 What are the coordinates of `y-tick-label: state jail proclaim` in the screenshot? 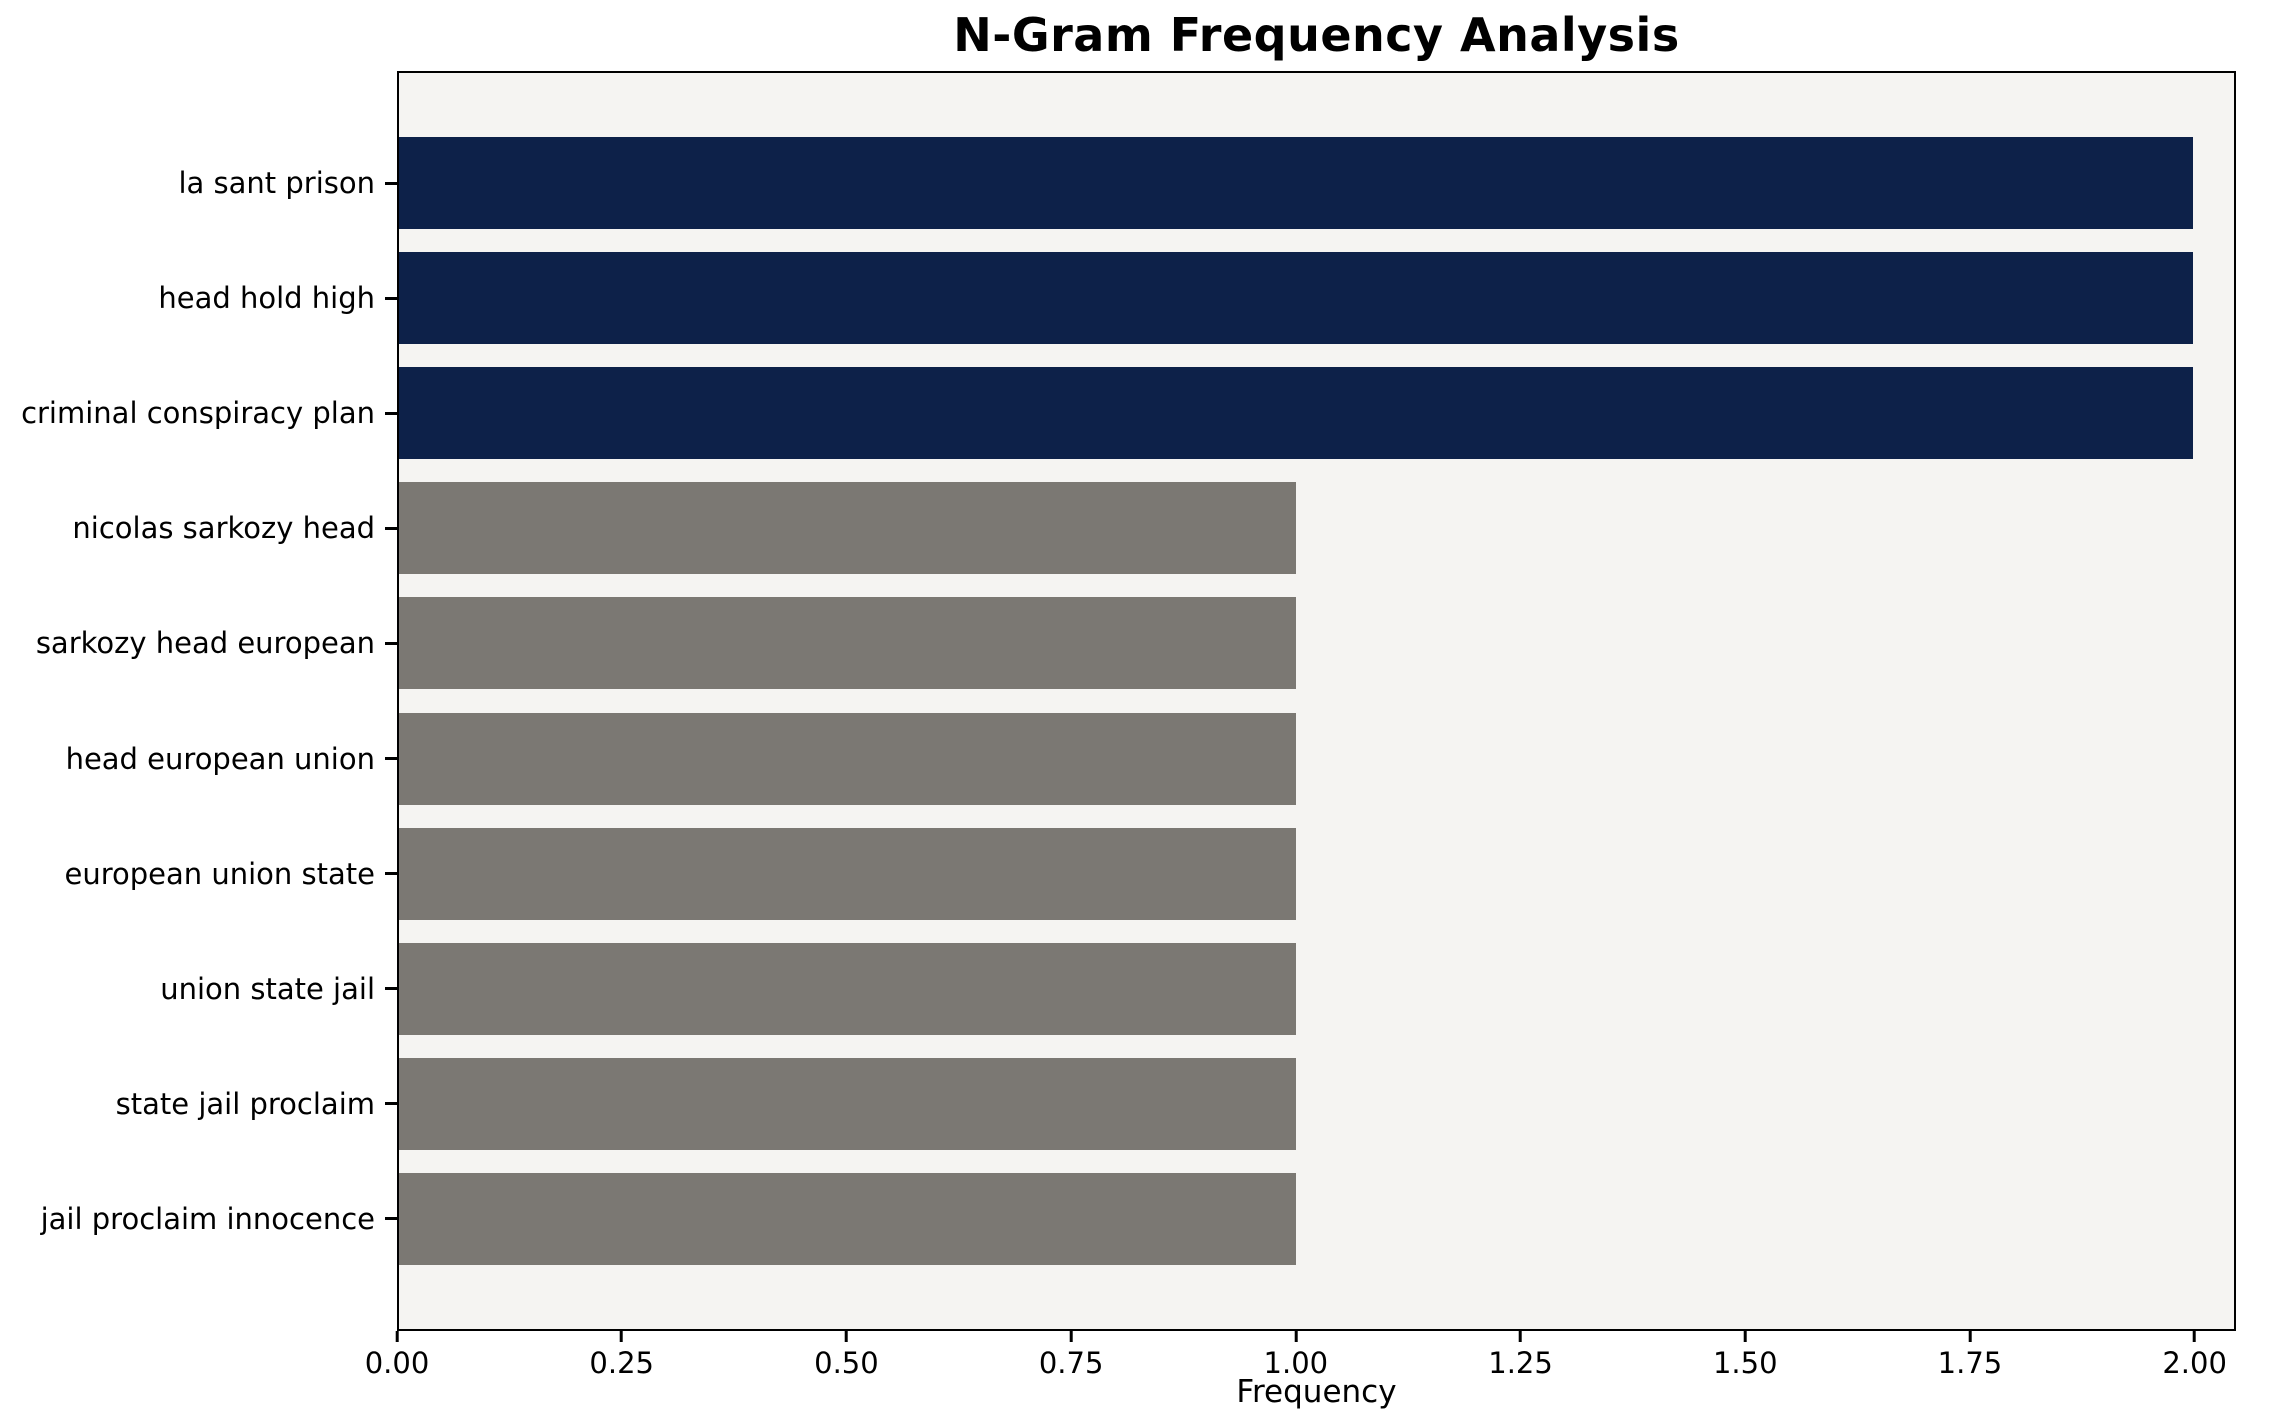 It's located at (245, 1103).